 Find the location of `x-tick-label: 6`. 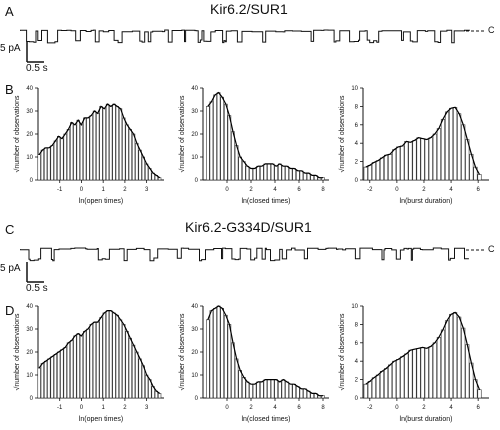

x-tick-label: 6 is located at coordinates (299, 190).